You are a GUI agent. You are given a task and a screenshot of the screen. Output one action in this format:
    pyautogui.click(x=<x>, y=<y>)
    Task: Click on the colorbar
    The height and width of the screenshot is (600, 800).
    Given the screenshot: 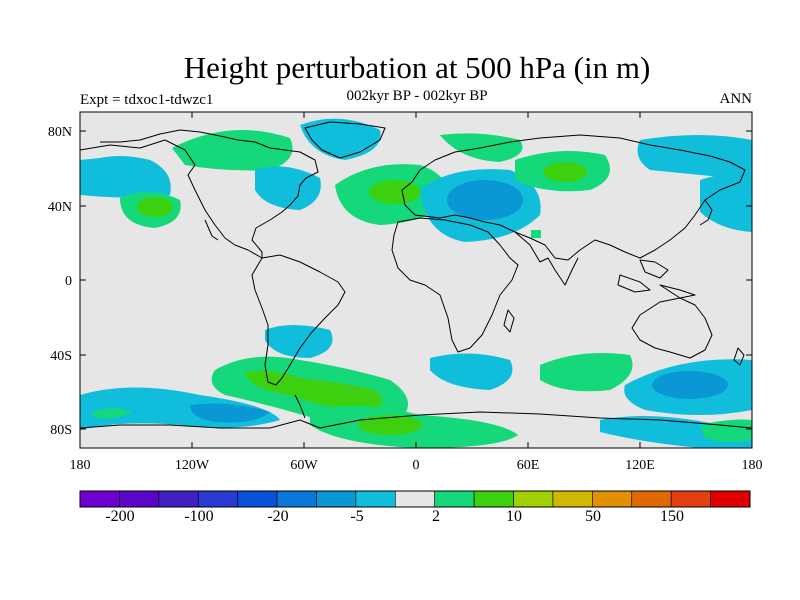 What is the action you would take?
    pyautogui.click(x=415, y=499)
    